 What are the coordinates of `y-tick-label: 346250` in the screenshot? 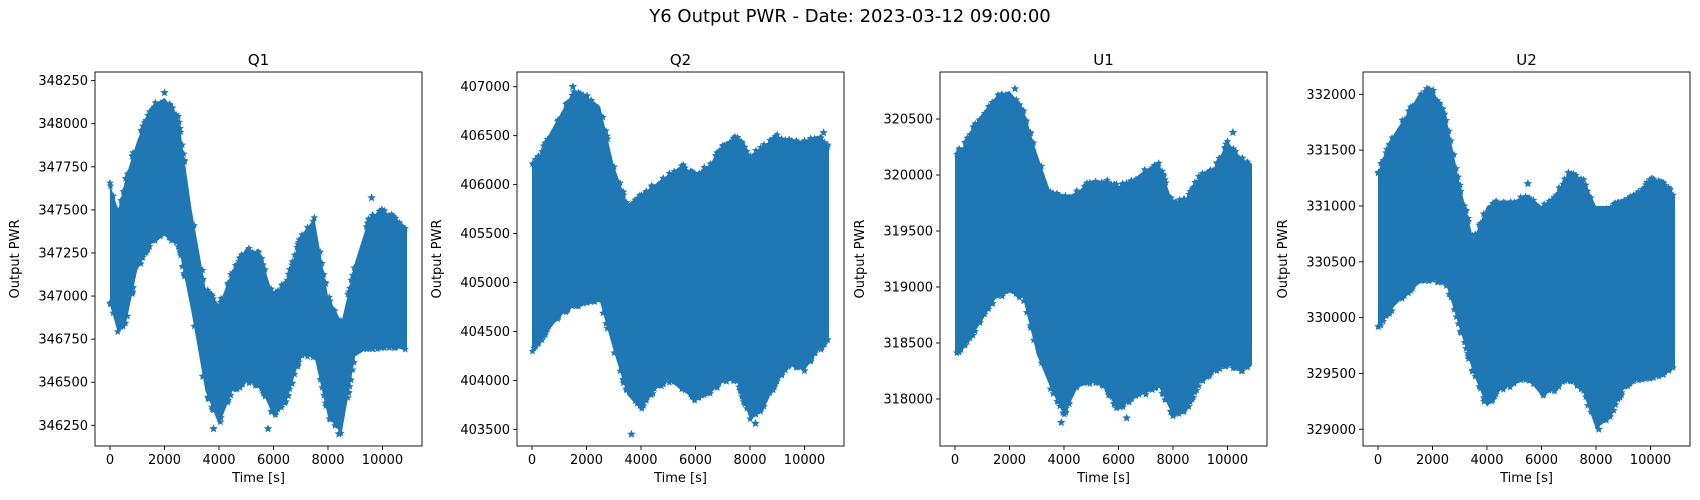 It's located at (63, 426).